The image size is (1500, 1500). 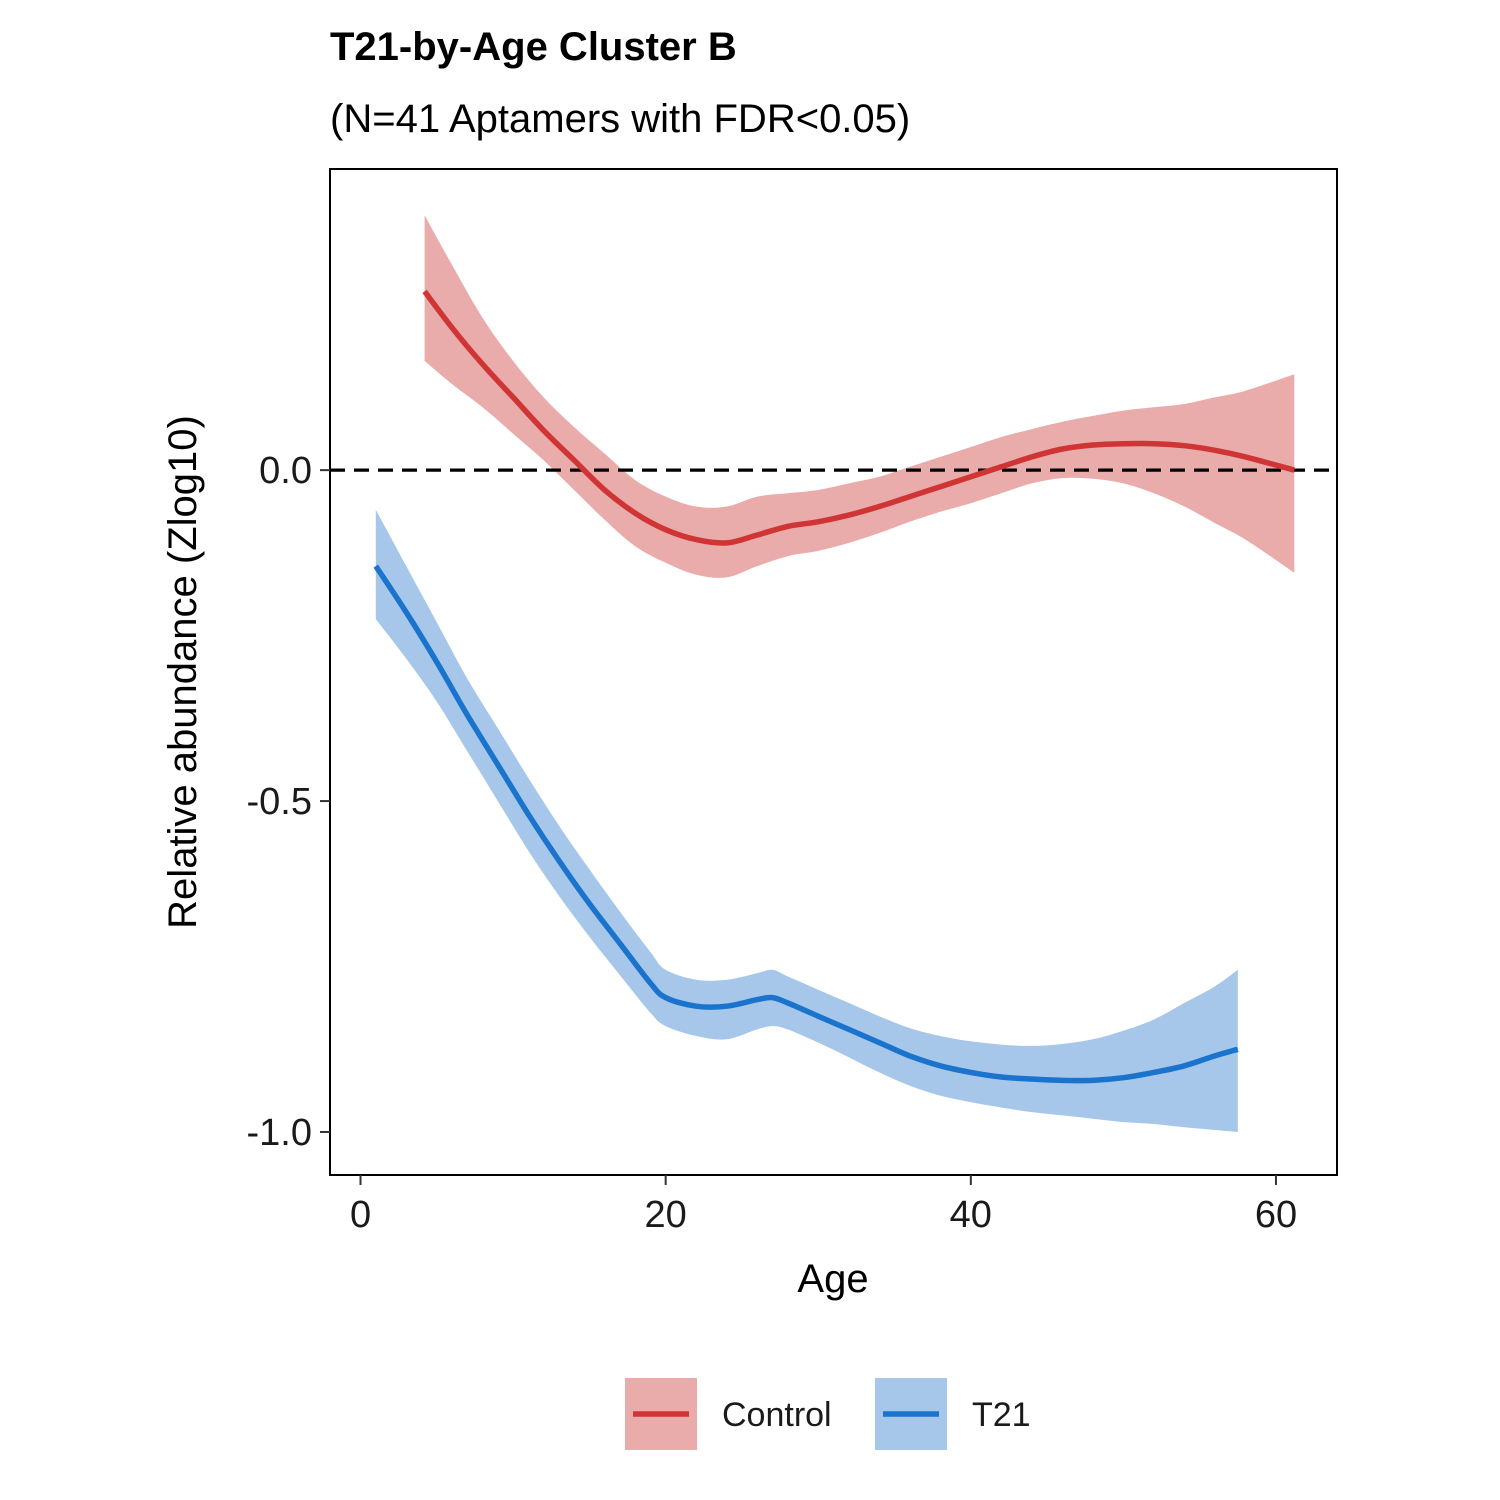 What do you see at coordinates (279, 802) in the screenshot?
I see `y-tick-label: -0.5` at bounding box center [279, 802].